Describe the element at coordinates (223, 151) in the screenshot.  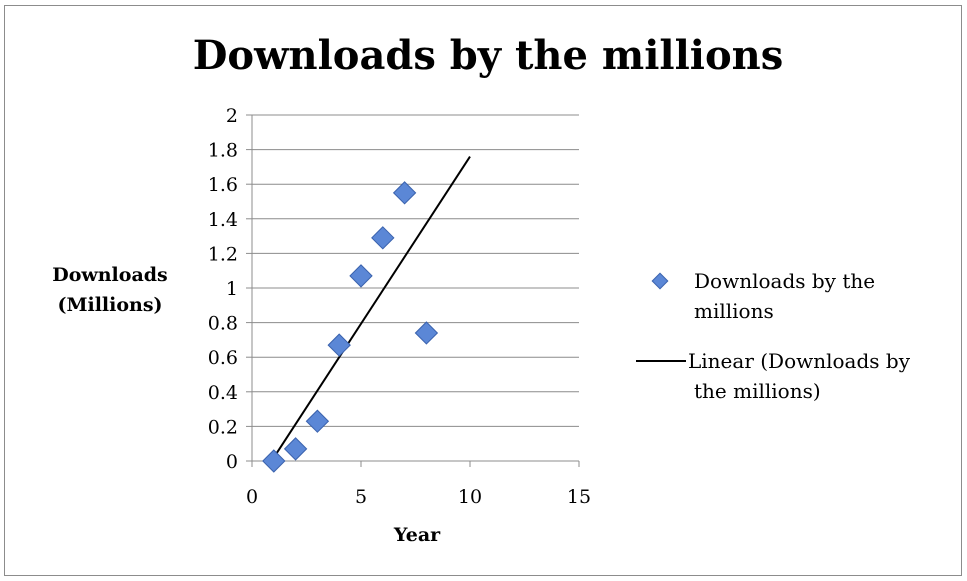
I see `y-tick-label: 1.8` at that location.